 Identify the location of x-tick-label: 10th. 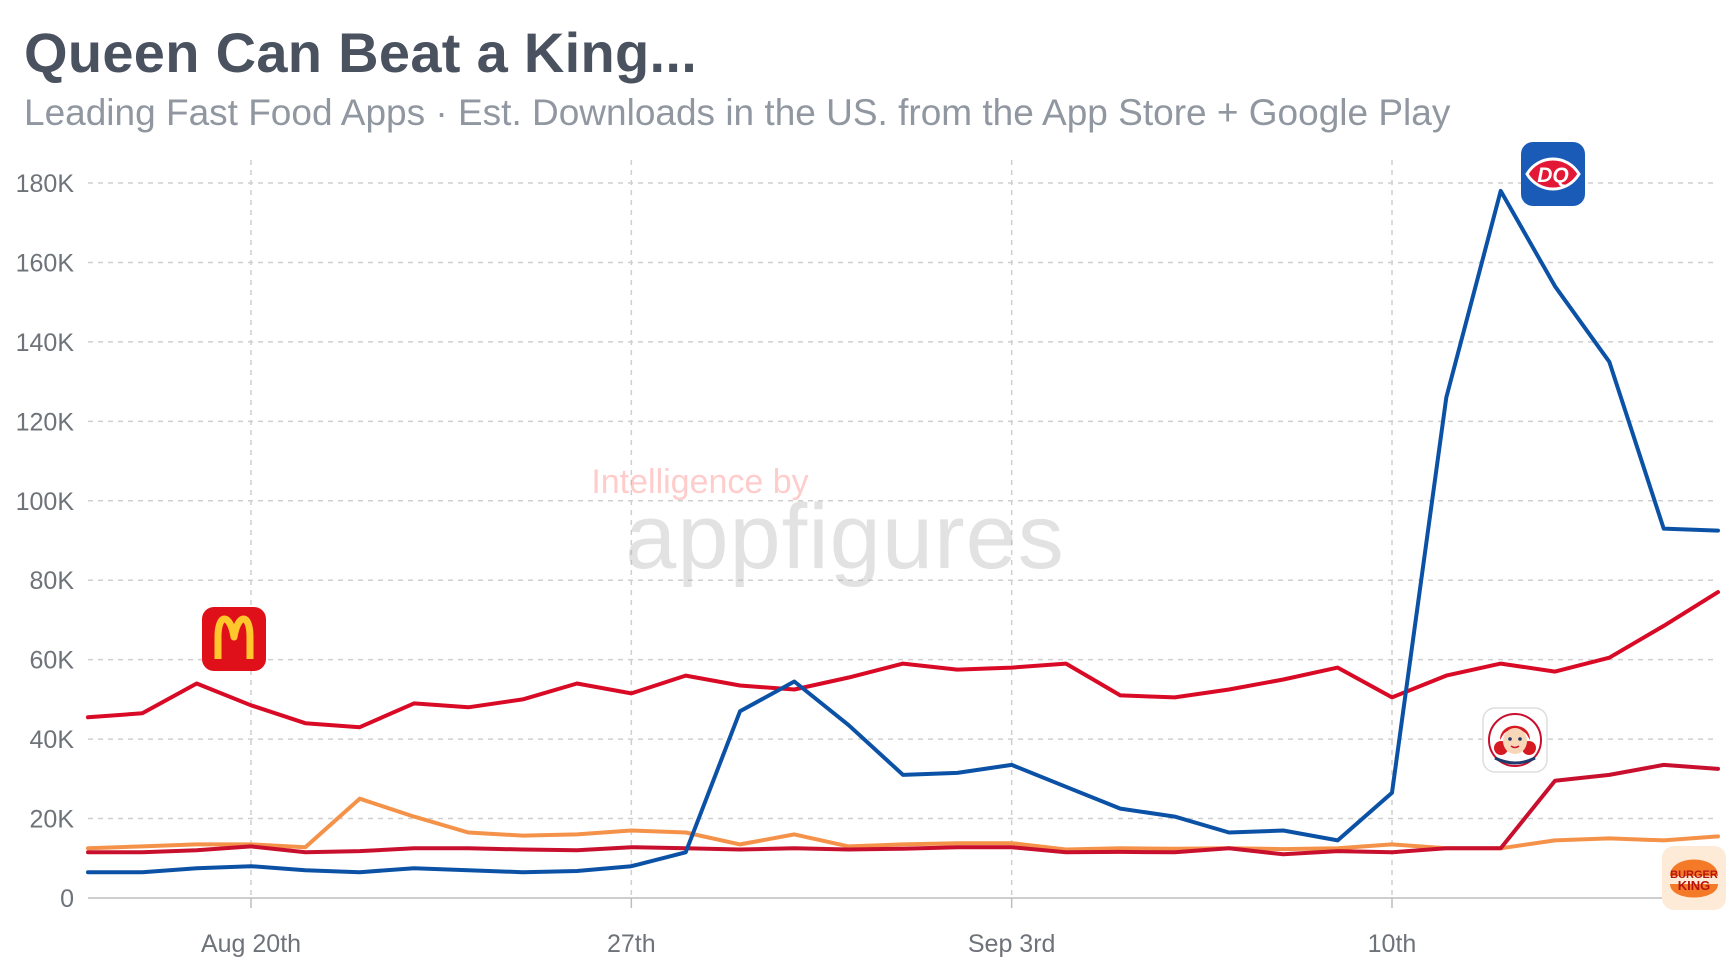
(1392, 944).